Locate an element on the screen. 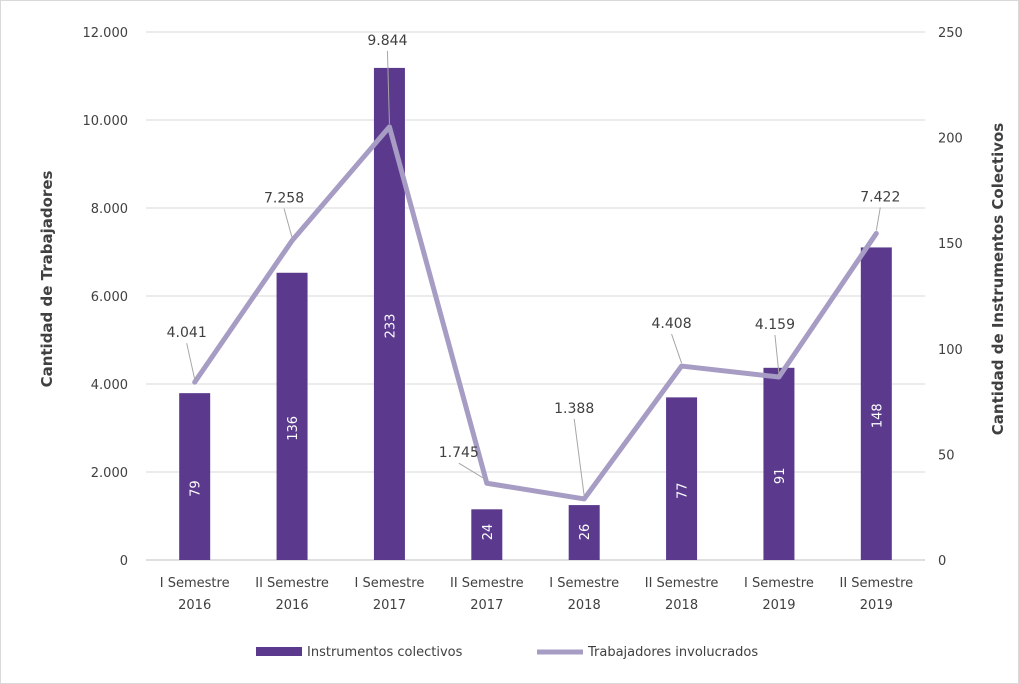 The width and height of the screenshot is (1019, 684). bar-data-label: 136 is located at coordinates (293, 428).